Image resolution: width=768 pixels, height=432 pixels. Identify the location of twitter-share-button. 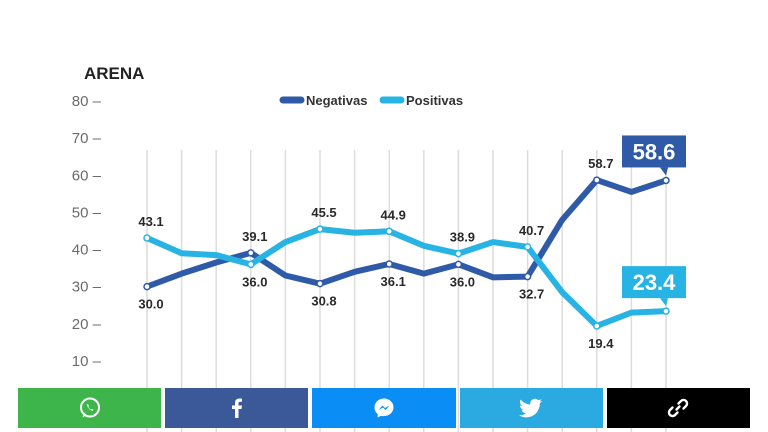
(531, 408).